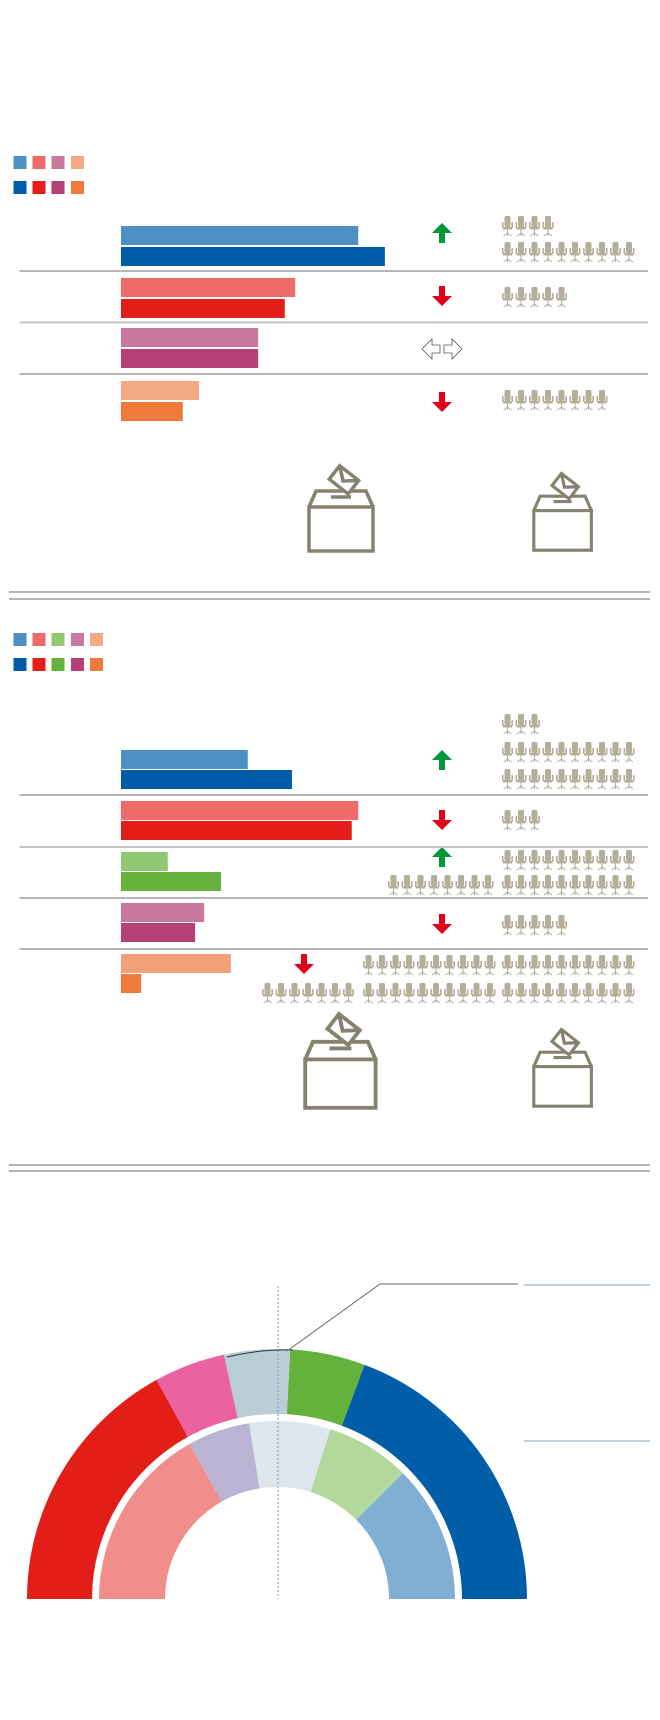 Image resolution: width=660 pixels, height=1720 pixels. I want to click on ballot-box-lid, so click(562, 503).